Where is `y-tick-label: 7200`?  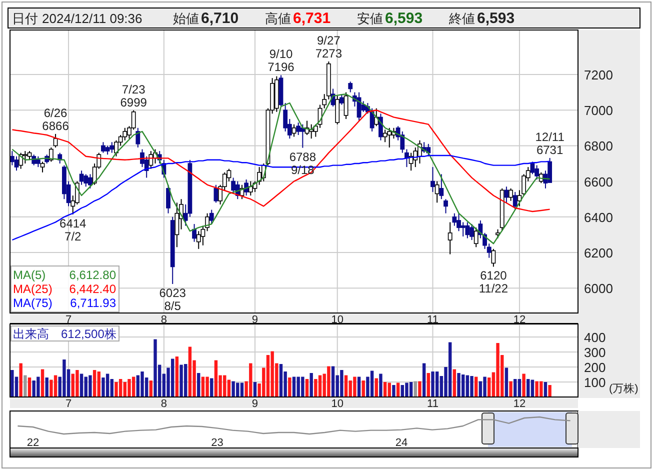 y-tick-label: 7200 is located at coordinates (598, 74).